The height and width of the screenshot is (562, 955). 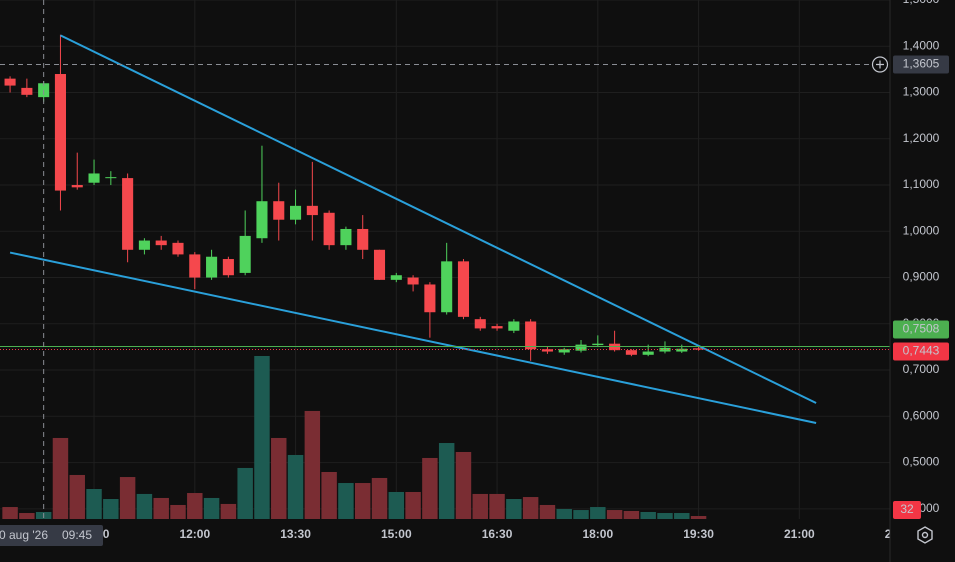 What do you see at coordinates (921, 369) in the screenshot?
I see `y-tick-label: 0,7000` at bounding box center [921, 369].